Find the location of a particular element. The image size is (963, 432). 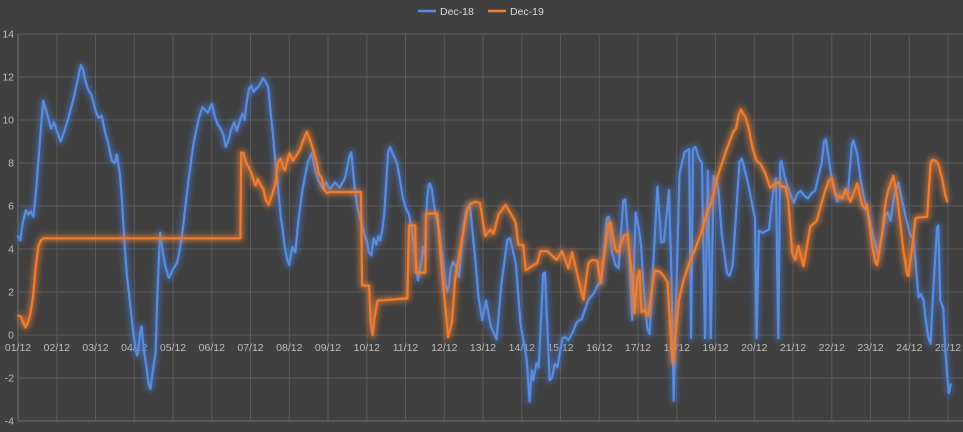

x-tick-label: 08/12 is located at coordinates (289, 348).